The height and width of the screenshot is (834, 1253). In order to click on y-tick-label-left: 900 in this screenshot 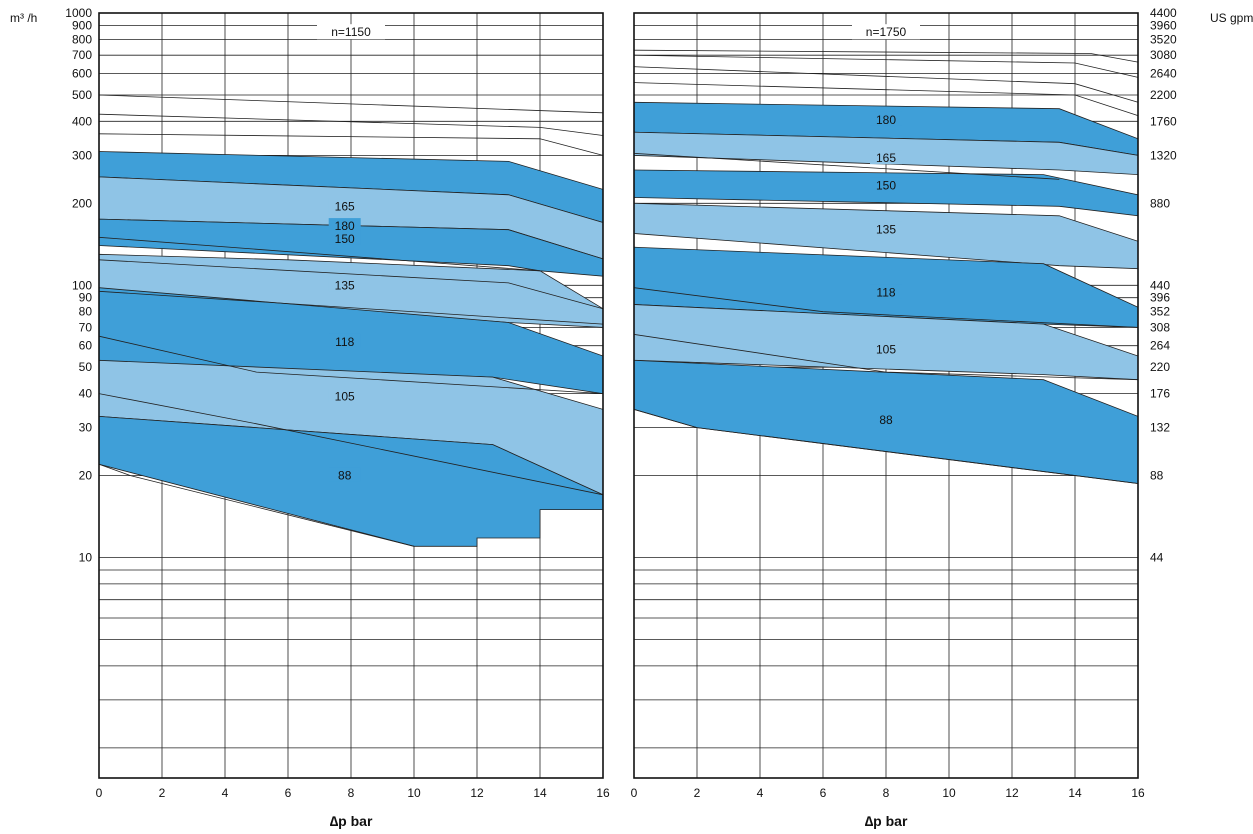, I will do `click(82, 26)`.